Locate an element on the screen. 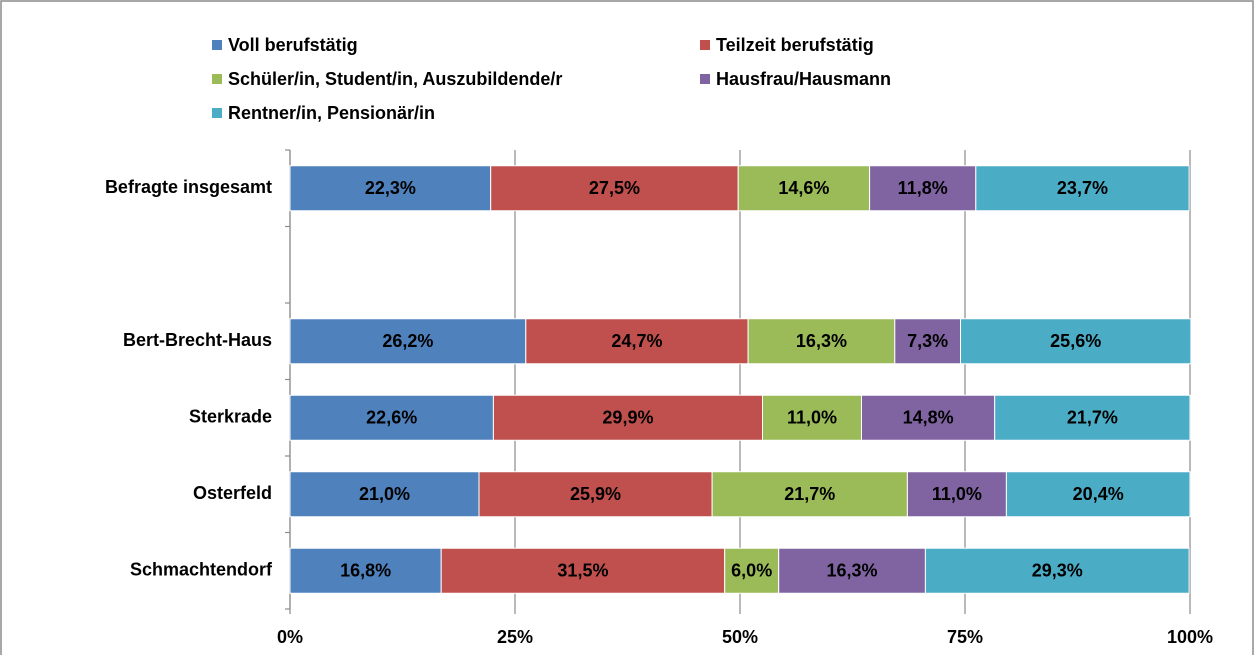 This screenshot has height=655, width=1255. data-label: 24,7% is located at coordinates (636, 341).